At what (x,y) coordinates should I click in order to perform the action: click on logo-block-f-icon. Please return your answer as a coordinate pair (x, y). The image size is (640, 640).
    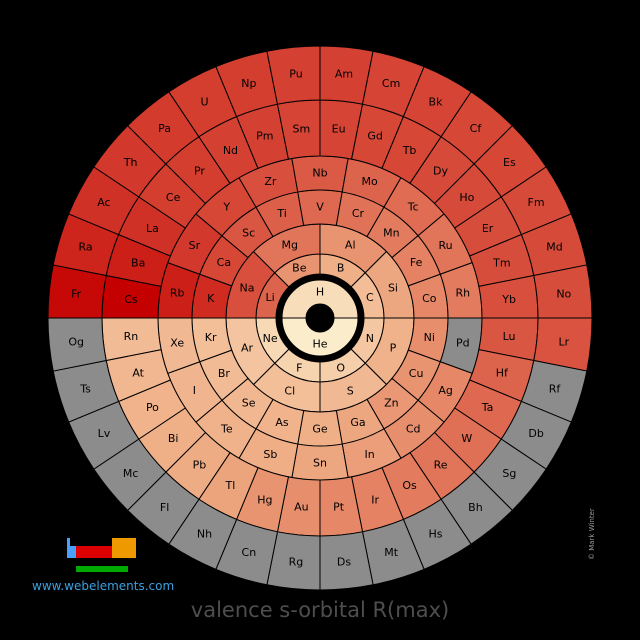
    Looking at the image, I should click on (102, 569).